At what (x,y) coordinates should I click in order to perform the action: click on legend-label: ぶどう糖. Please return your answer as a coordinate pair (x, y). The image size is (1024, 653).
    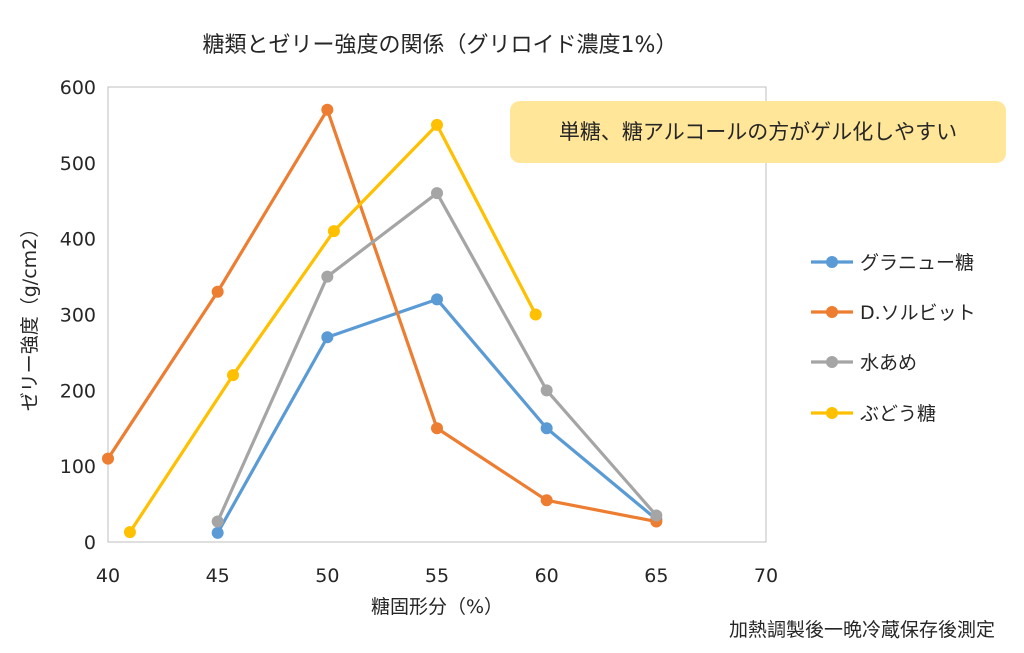
    Looking at the image, I should click on (898, 414).